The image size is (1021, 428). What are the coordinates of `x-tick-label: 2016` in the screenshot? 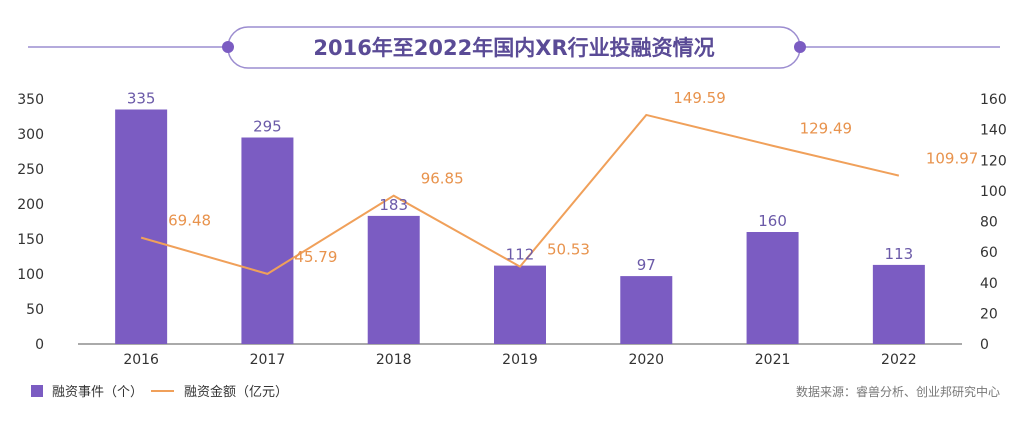 It's located at (141, 360).